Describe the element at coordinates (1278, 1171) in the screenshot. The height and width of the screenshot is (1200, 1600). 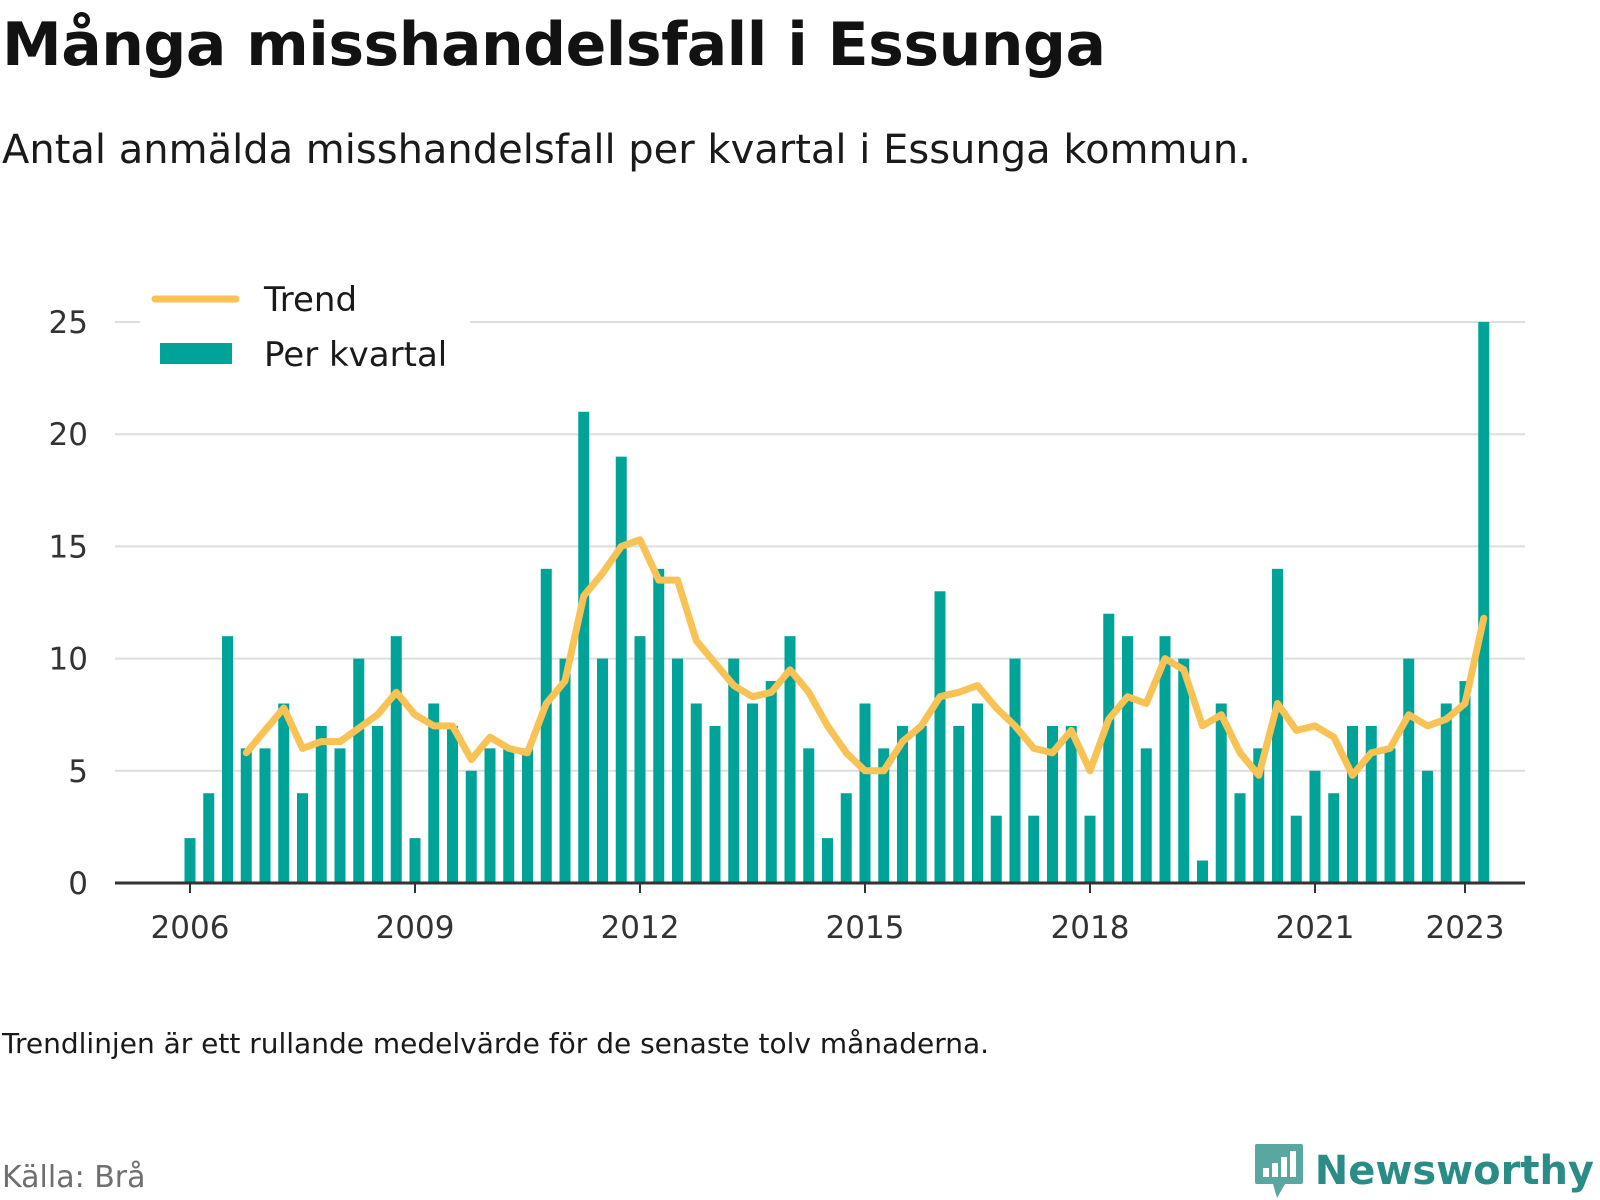
I see `newsworthy-logo-icon` at that location.